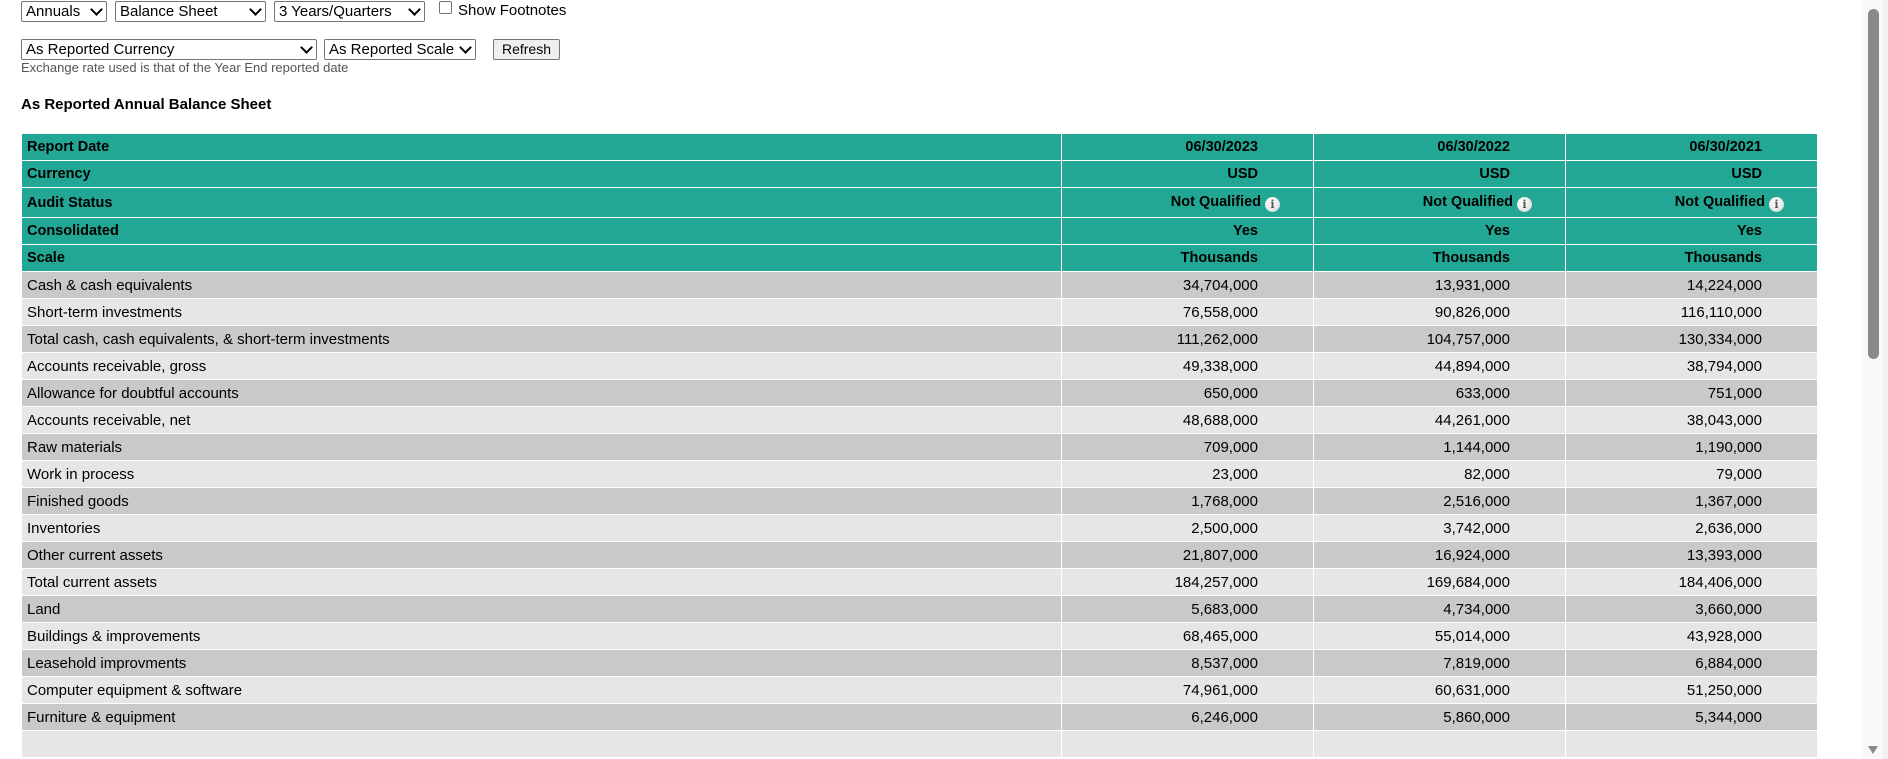 This screenshot has width=1888, height=759. What do you see at coordinates (1187, 447) in the screenshot?
I see `row-value: 709,000` at bounding box center [1187, 447].